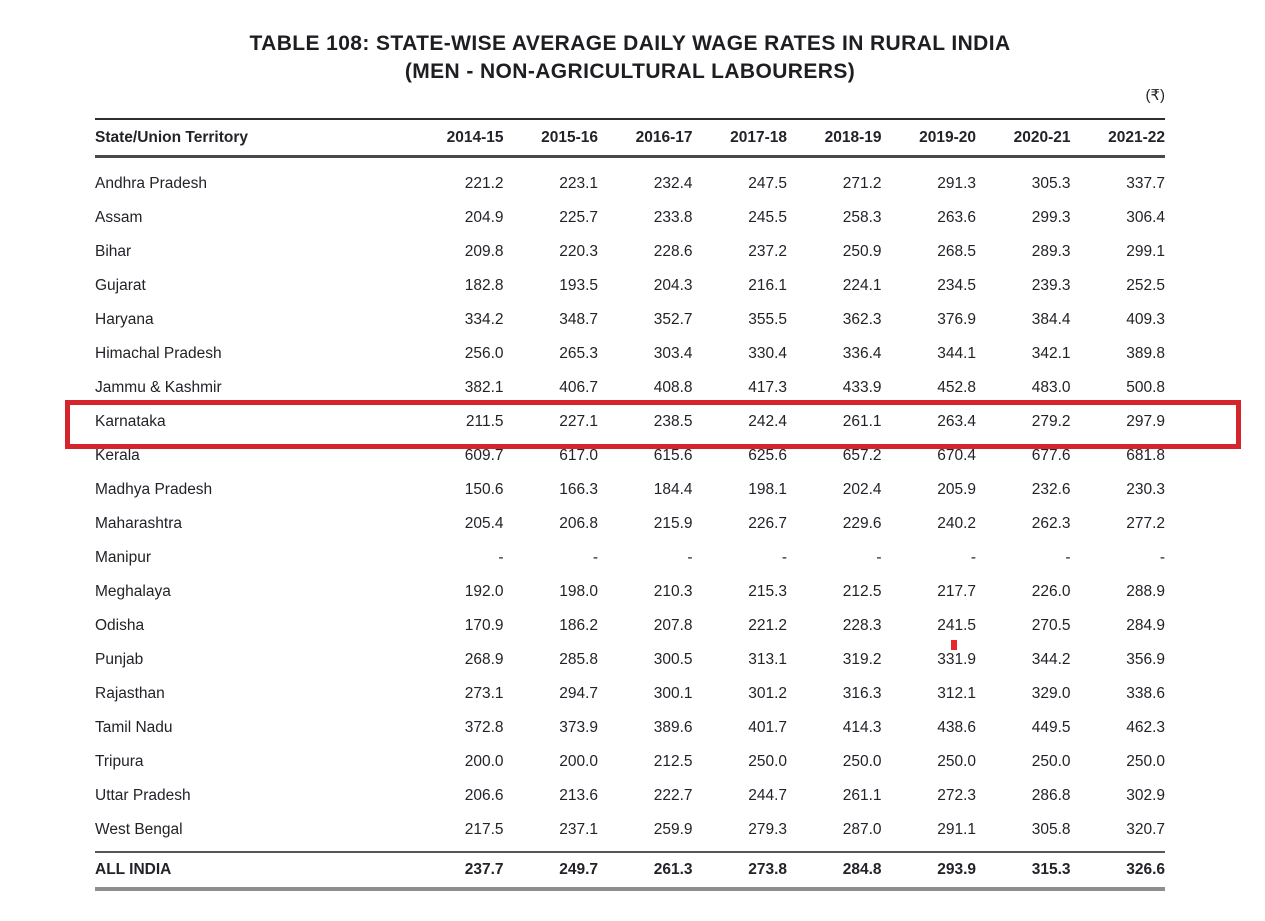  Describe the element at coordinates (484, 523) in the screenshot. I see `value-cell: 205.4` at that location.